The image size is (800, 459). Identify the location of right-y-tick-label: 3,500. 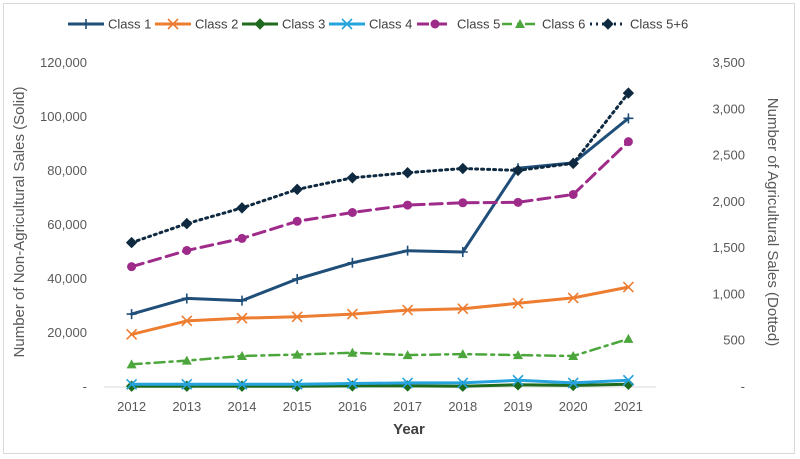
(728, 62).